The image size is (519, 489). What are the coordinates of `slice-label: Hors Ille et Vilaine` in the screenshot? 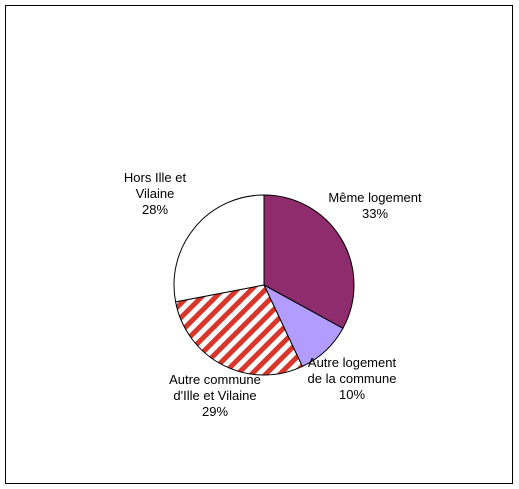 It's located at (155, 185).